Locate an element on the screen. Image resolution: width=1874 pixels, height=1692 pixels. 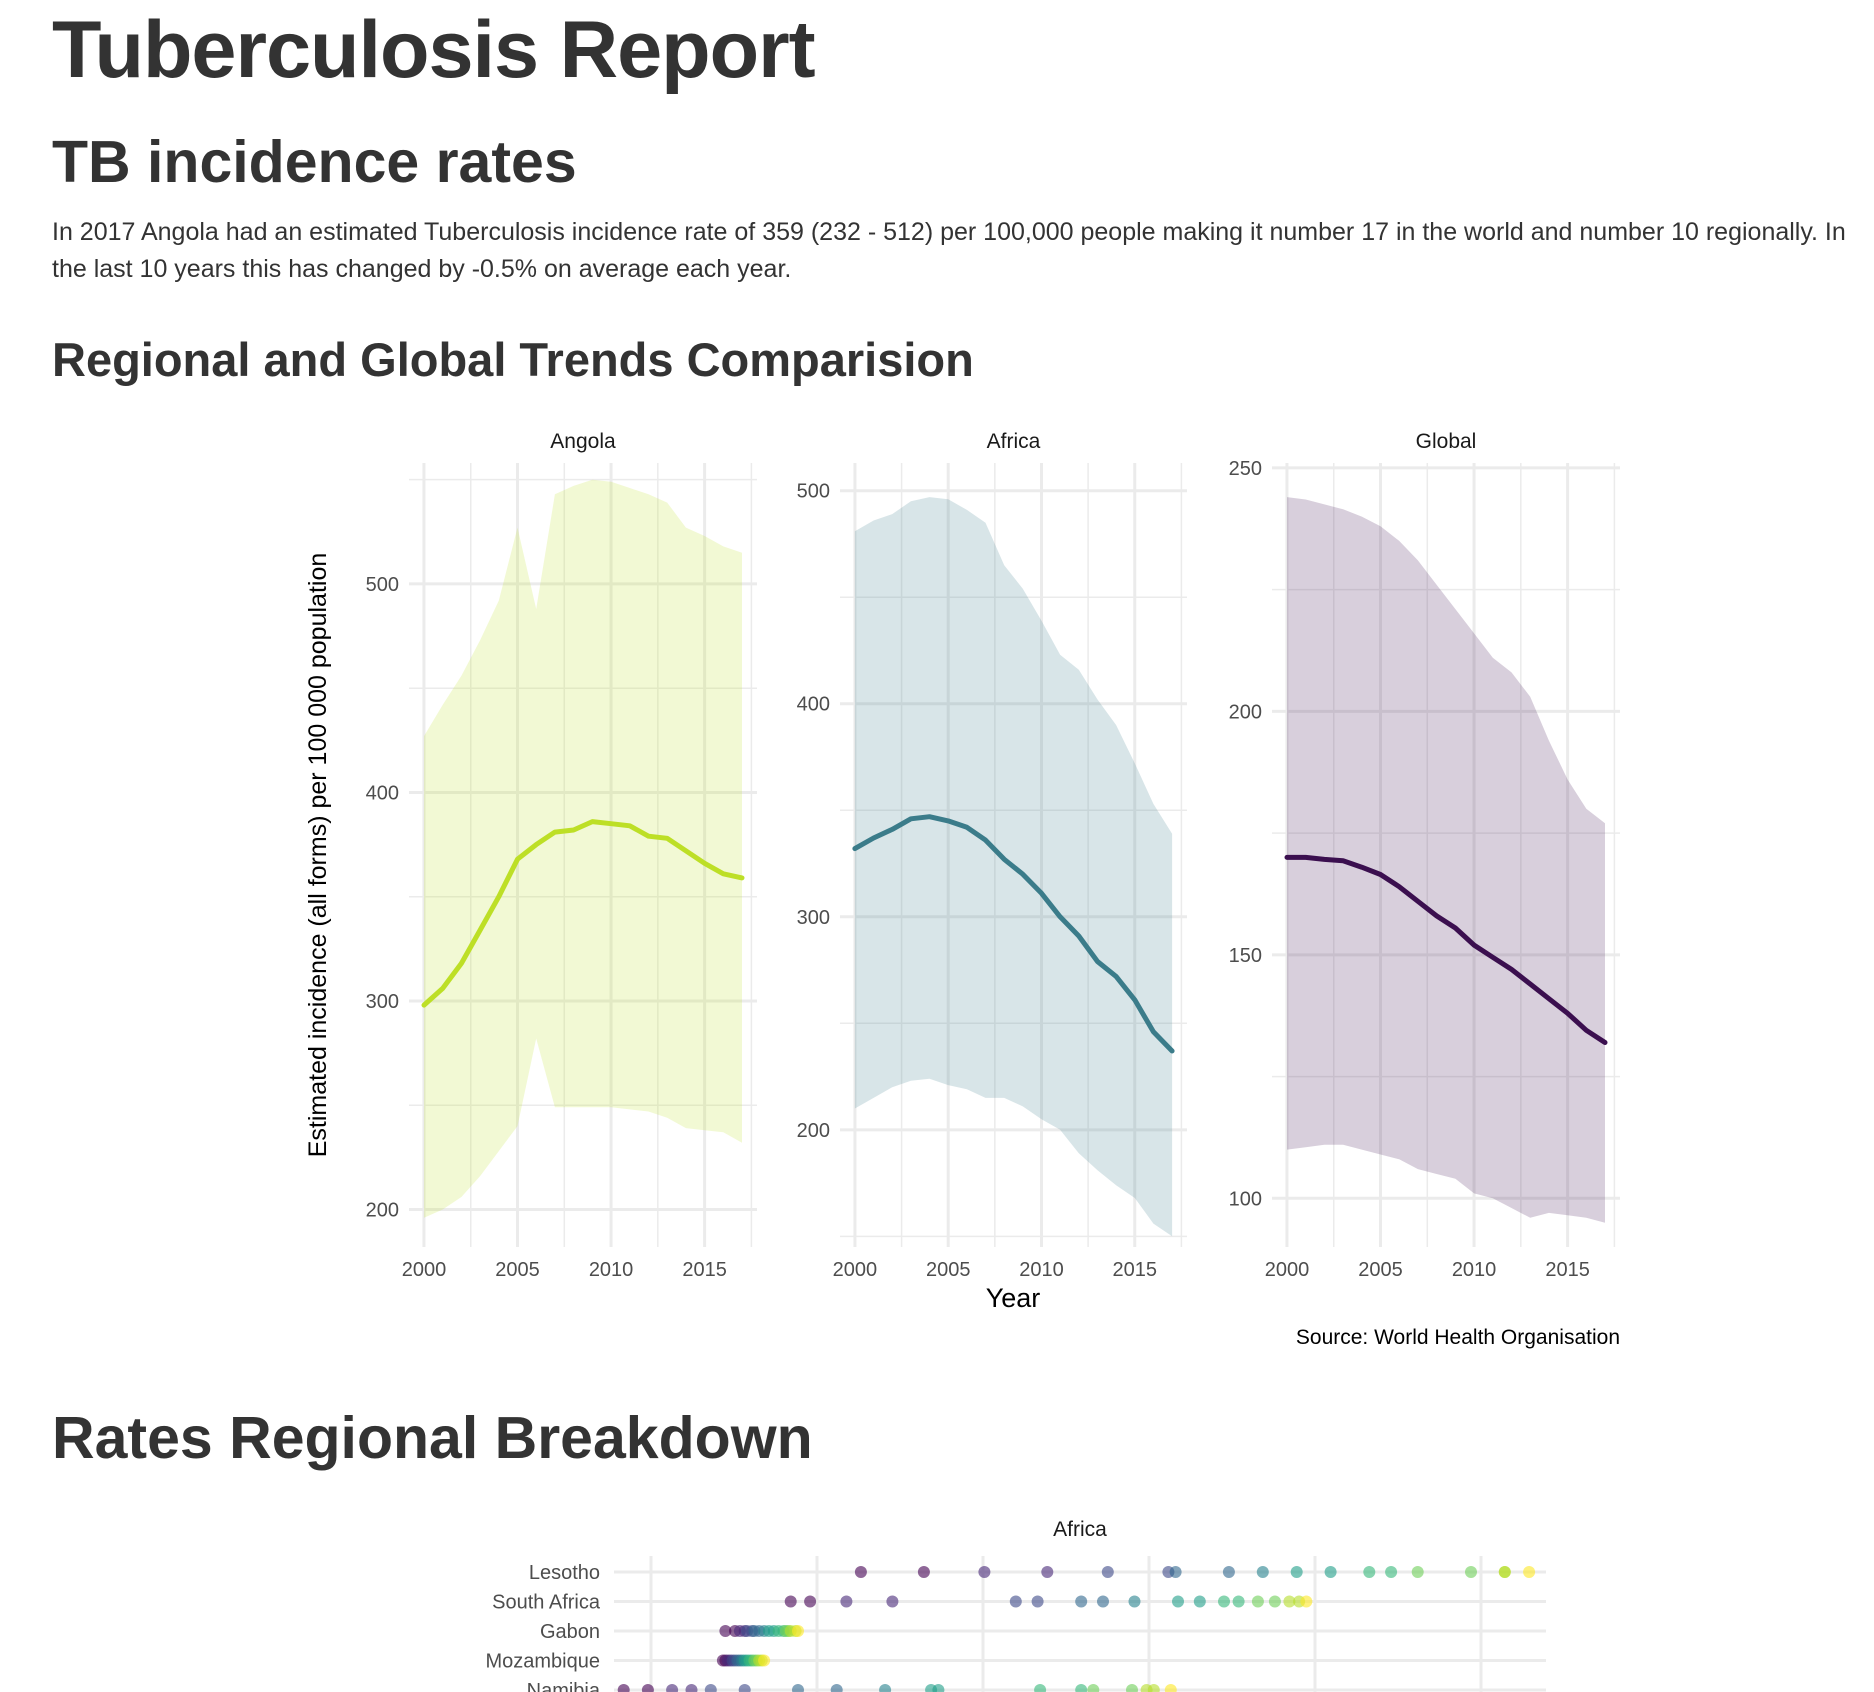
facet-title: Angola is located at coordinates (583, 441).